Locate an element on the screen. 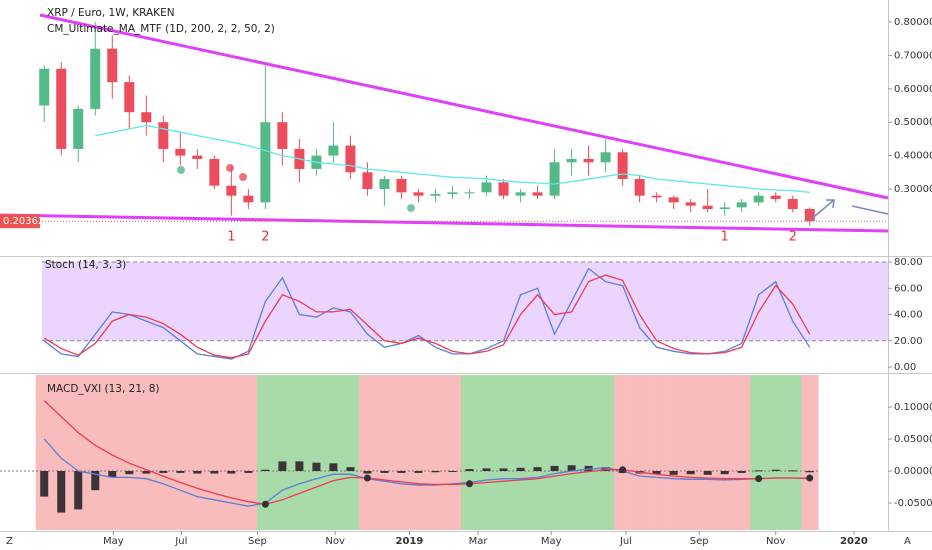 This screenshot has width=932, height=550. wave-label: 1 is located at coordinates (231, 237).